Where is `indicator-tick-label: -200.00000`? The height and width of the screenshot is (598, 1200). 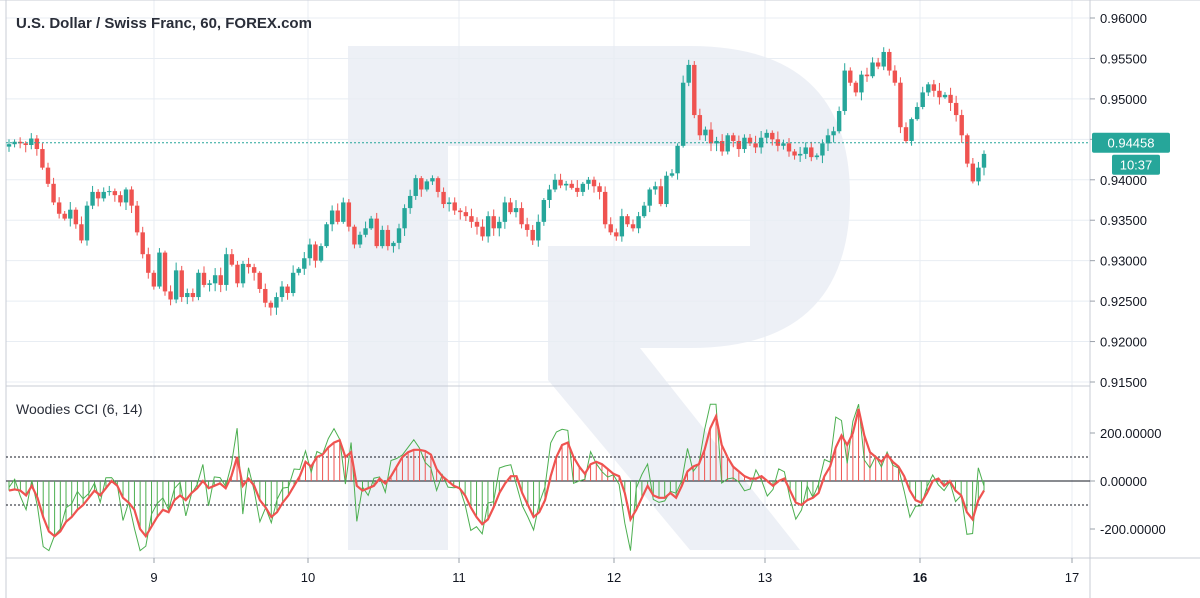
indicator-tick-label: -200.00000 is located at coordinates (1133, 529).